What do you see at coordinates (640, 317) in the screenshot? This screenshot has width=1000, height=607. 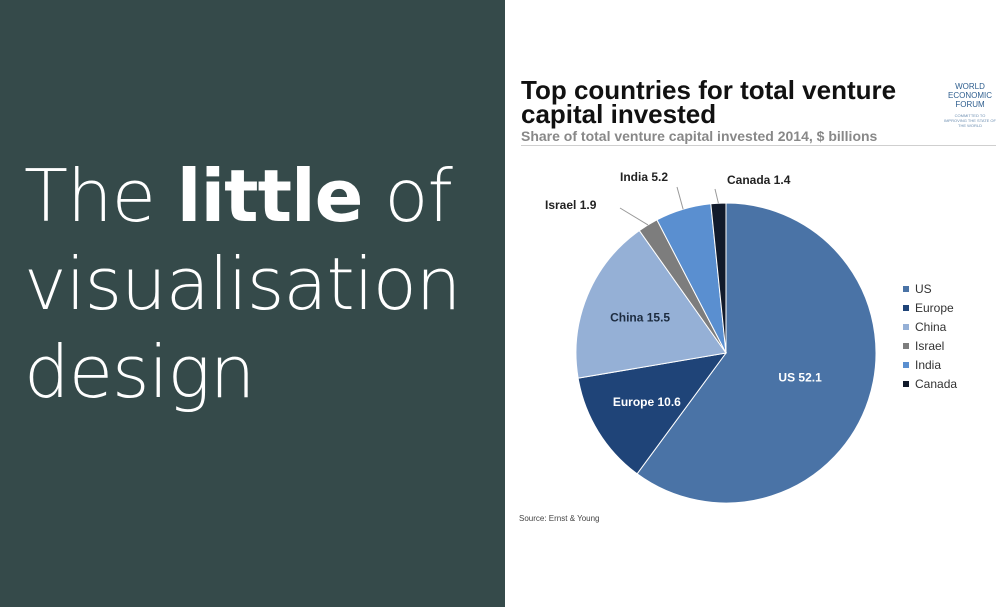 I see `pie-label-china: China 15.5` at bounding box center [640, 317].